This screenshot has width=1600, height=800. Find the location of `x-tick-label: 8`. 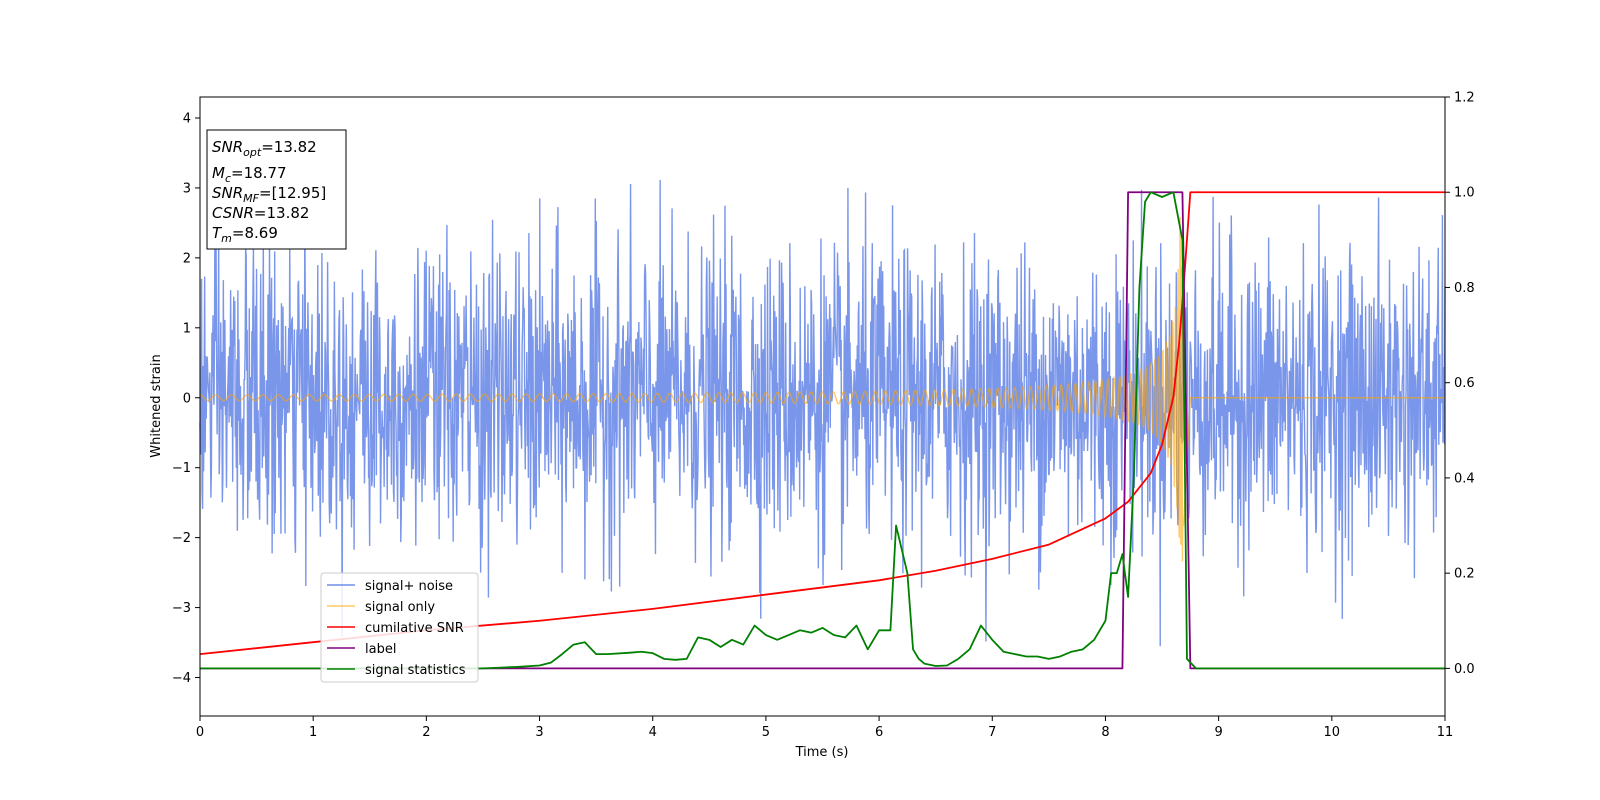

x-tick-label: 8 is located at coordinates (1105, 732).